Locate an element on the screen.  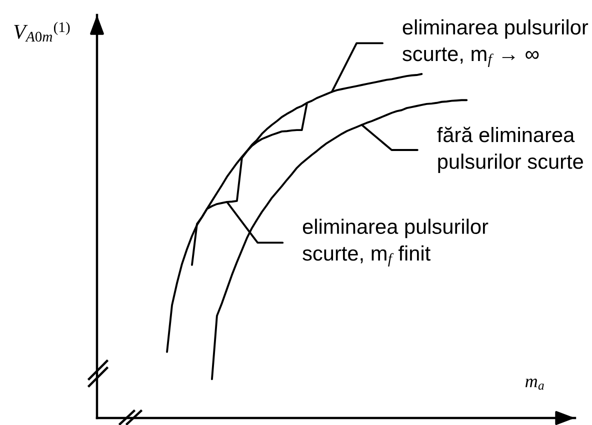
annotation: eliminarea pulsurilor scurte, m$_{f}$ finit is located at coordinates (395, 242).